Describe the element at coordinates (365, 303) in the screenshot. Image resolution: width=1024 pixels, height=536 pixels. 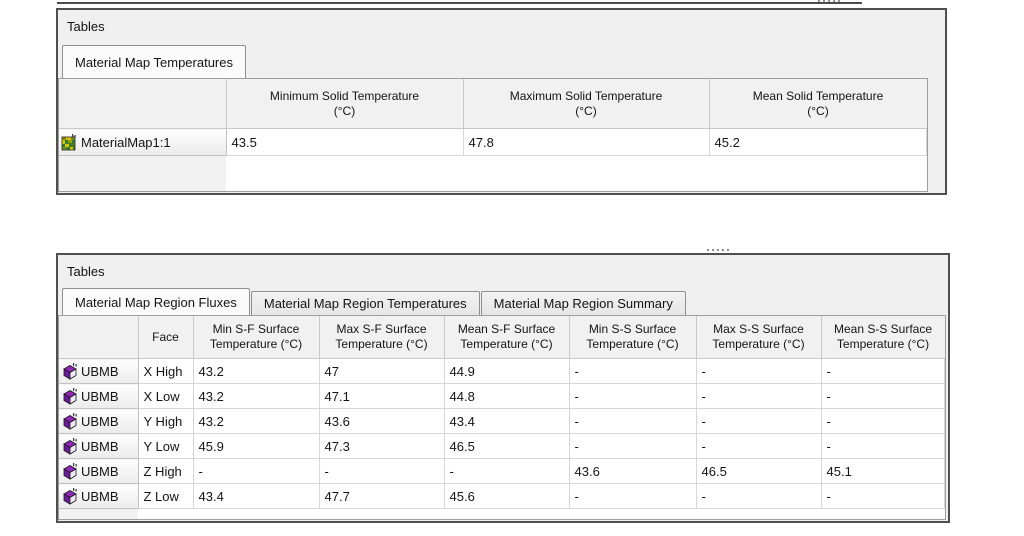
I see `tab-material-map-region-temperatures: Material Map Region Temperatures` at that location.